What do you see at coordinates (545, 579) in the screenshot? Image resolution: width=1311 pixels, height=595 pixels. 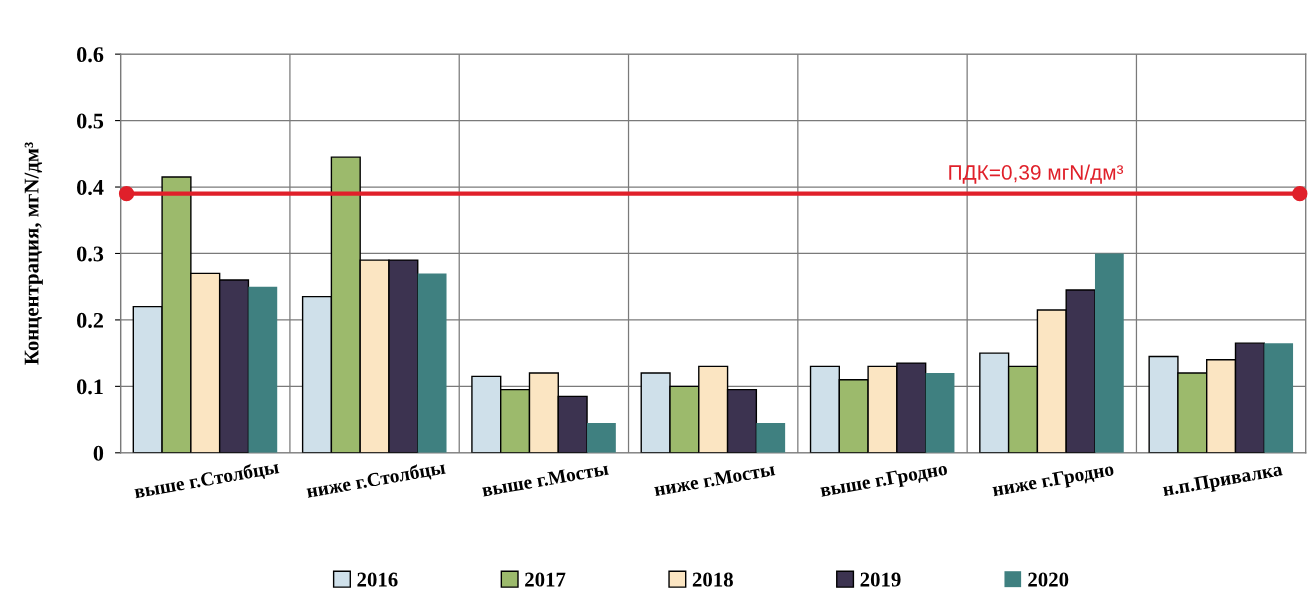 I see `legend-label: 2017` at bounding box center [545, 579].